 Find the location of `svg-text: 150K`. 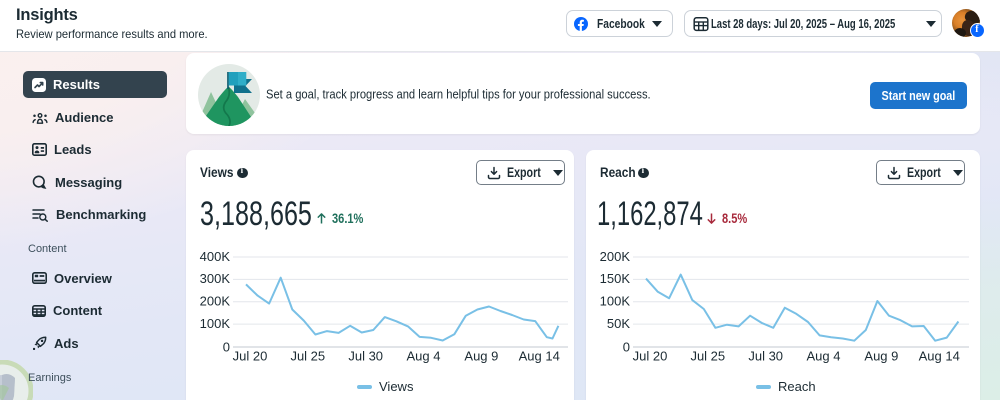

svg-text: 150K is located at coordinates (615, 278).